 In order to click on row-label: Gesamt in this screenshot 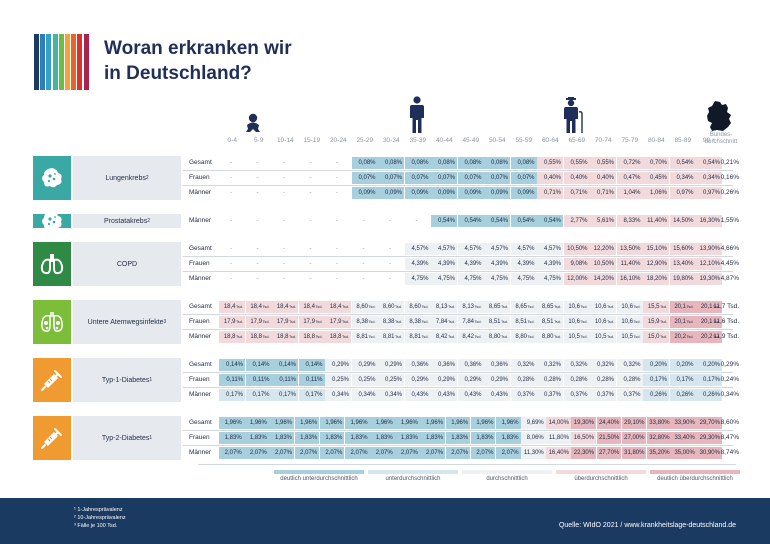, I will do `click(200, 248)`.